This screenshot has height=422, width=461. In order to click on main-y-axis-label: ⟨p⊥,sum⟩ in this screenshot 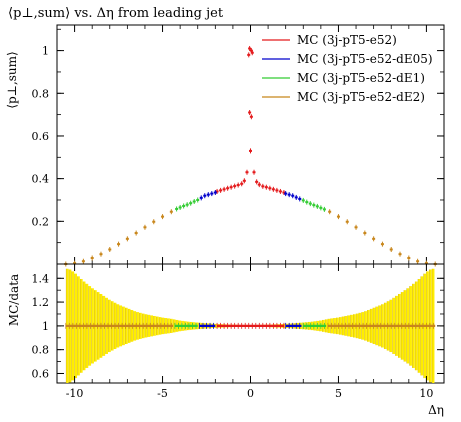, I will do `click(12, 79)`.